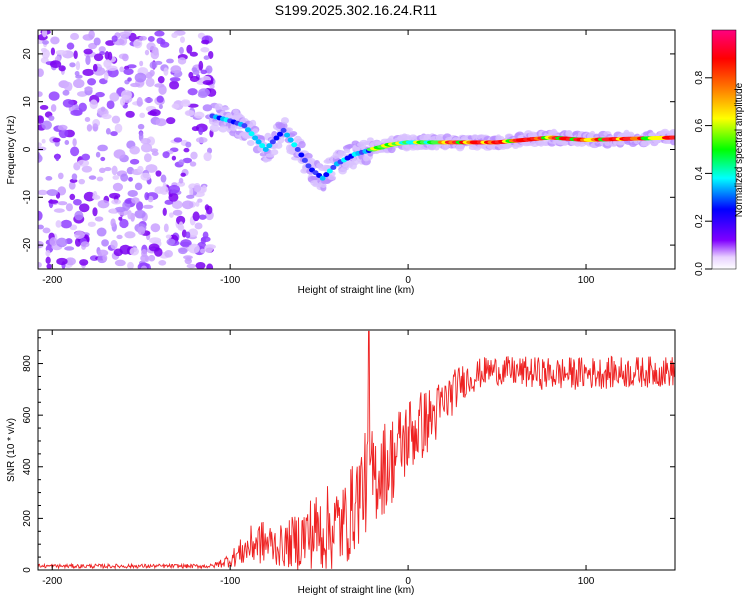 This screenshot has width=750, height=600. I want to click on spectrogram-xtick-label: 100, so click(586, 280).